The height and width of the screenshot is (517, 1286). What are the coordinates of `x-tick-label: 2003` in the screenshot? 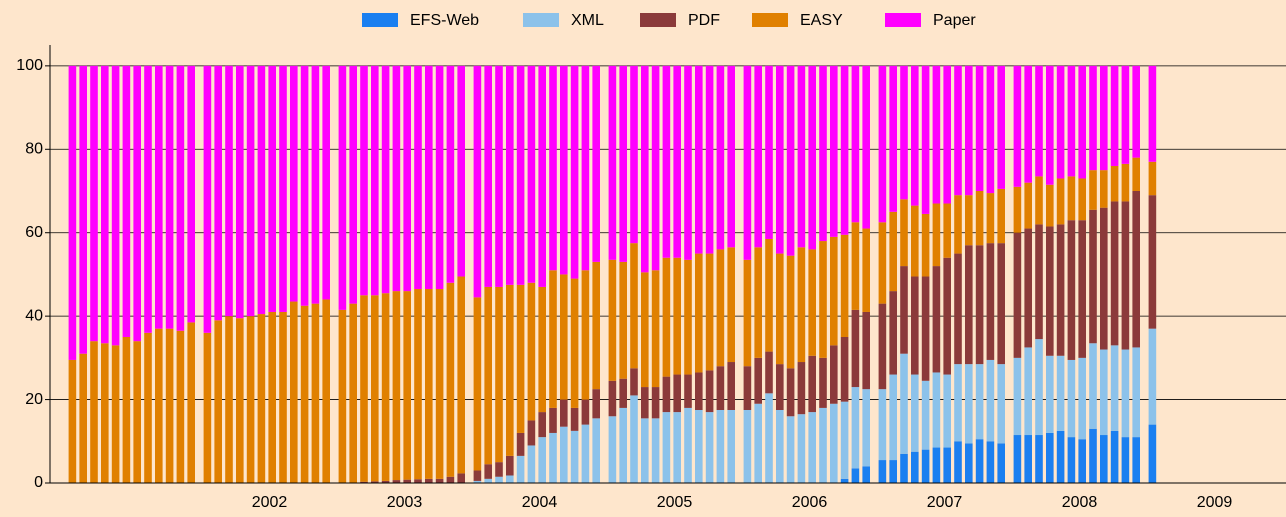 It's located at (405, 502).